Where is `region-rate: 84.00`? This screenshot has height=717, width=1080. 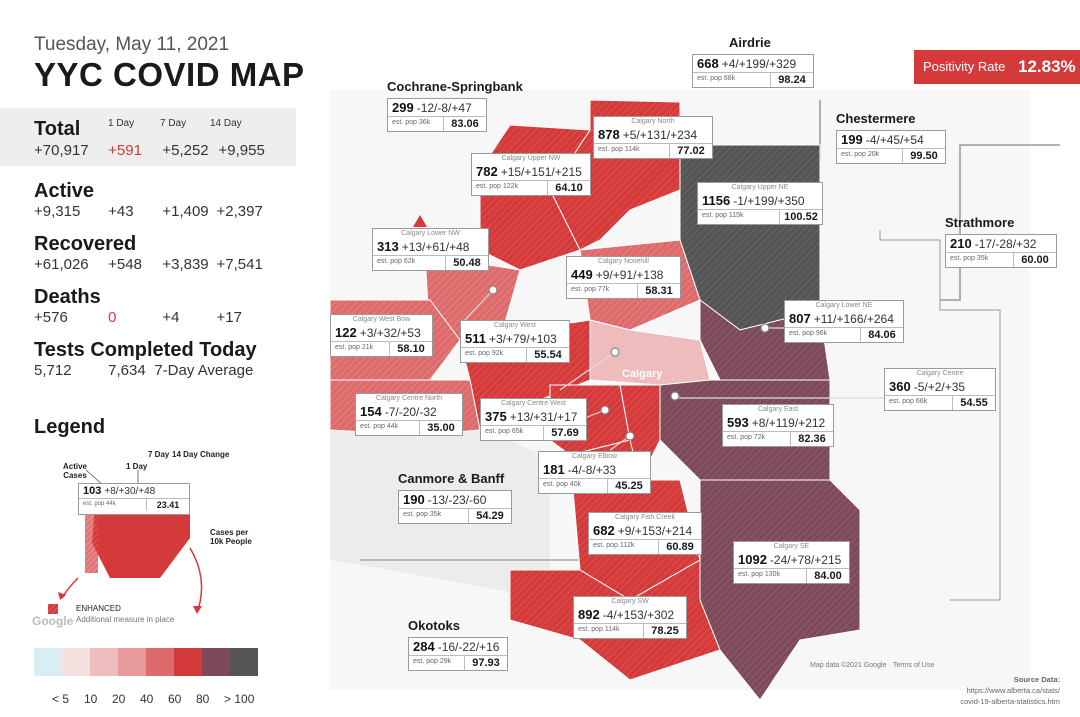 region-rate: 84.00 is located at coordinates (828, 576).